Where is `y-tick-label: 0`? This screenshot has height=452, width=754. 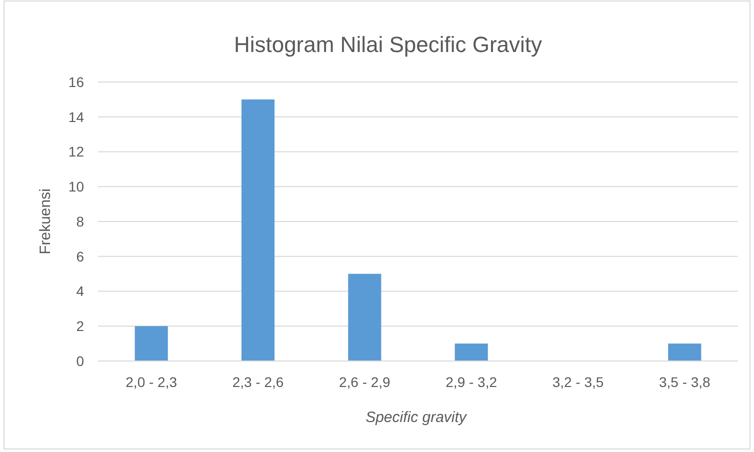
y-tick-label: 0 is located at coordinates (80, 360).